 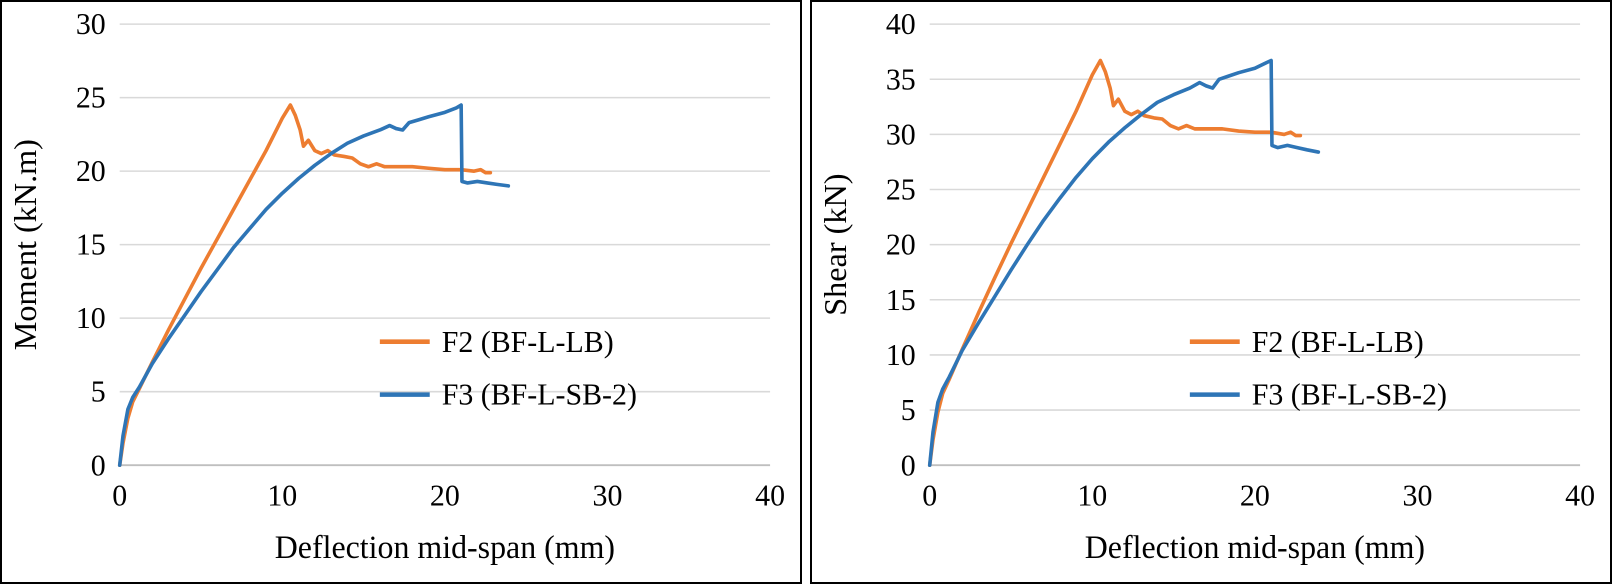 What do you see at coordinates (305, 285) in the screenshot?
I see `series-line` at bounding box center [305, 285].